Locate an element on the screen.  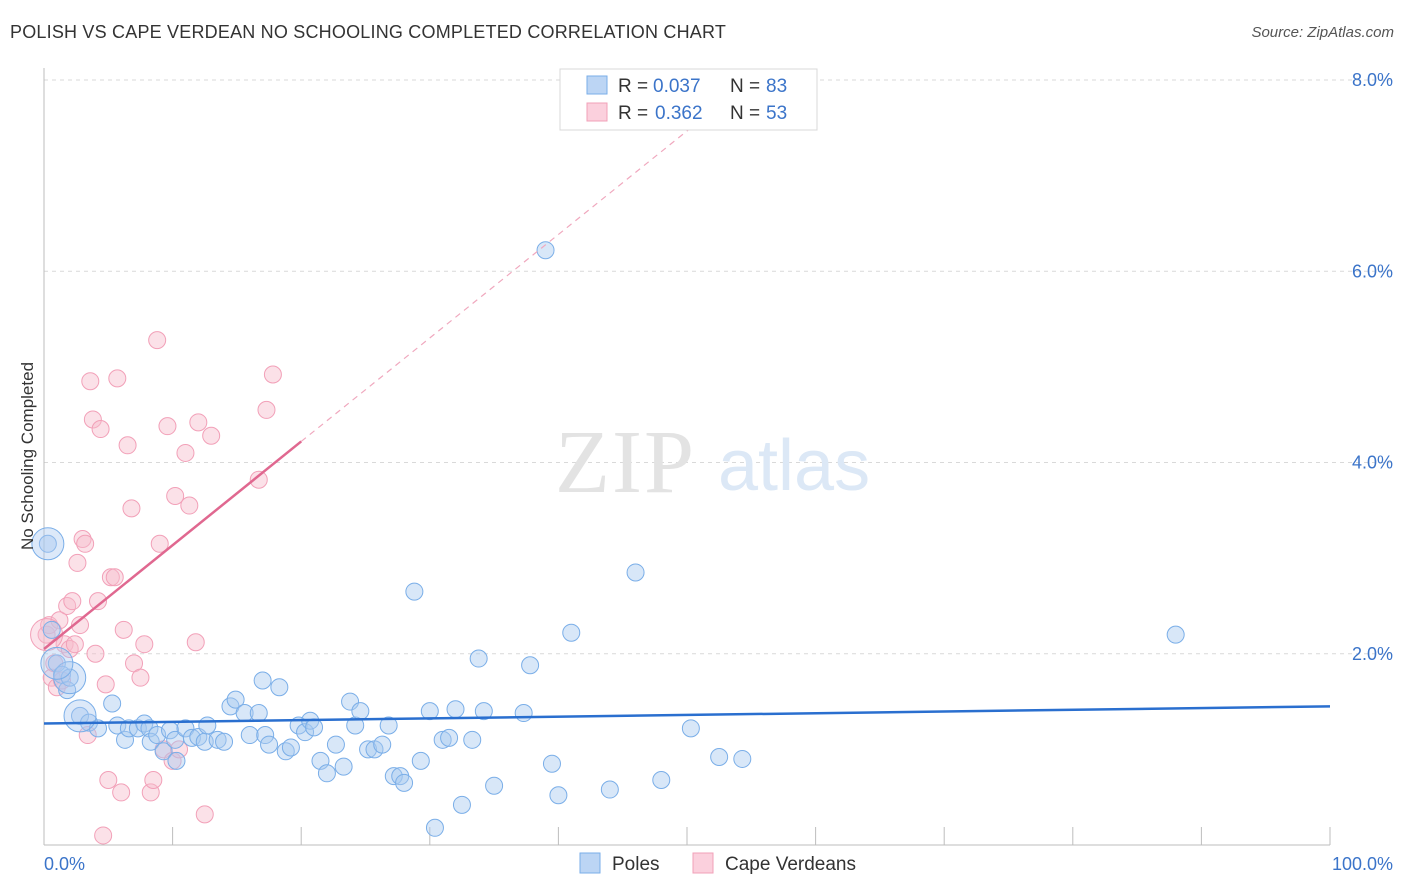
y-tick-label-2: 6.0% is located at coordinates (1372, 271).